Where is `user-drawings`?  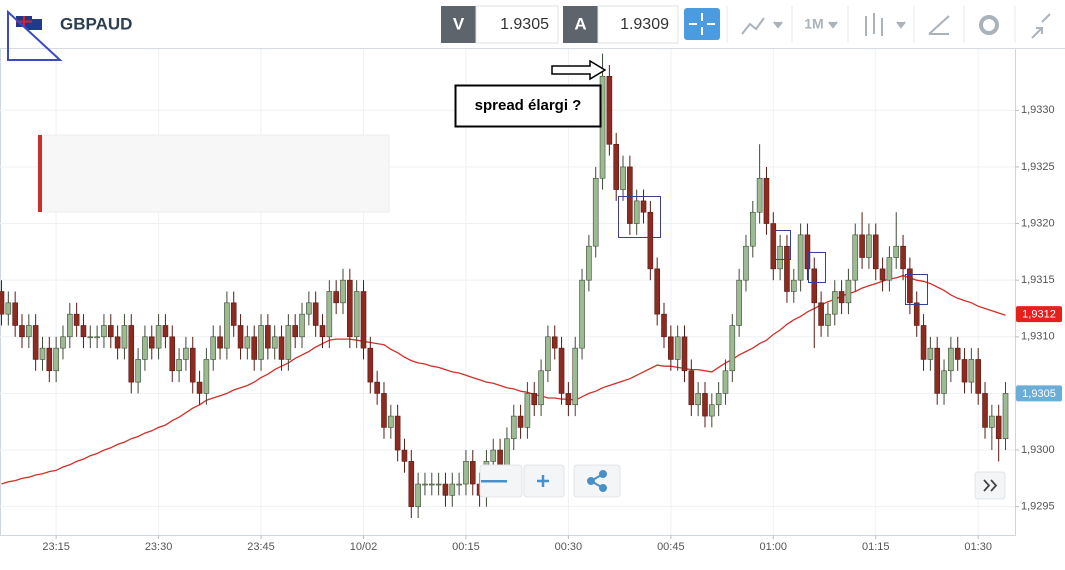
user-drawings is located at coordinates (773, 250).